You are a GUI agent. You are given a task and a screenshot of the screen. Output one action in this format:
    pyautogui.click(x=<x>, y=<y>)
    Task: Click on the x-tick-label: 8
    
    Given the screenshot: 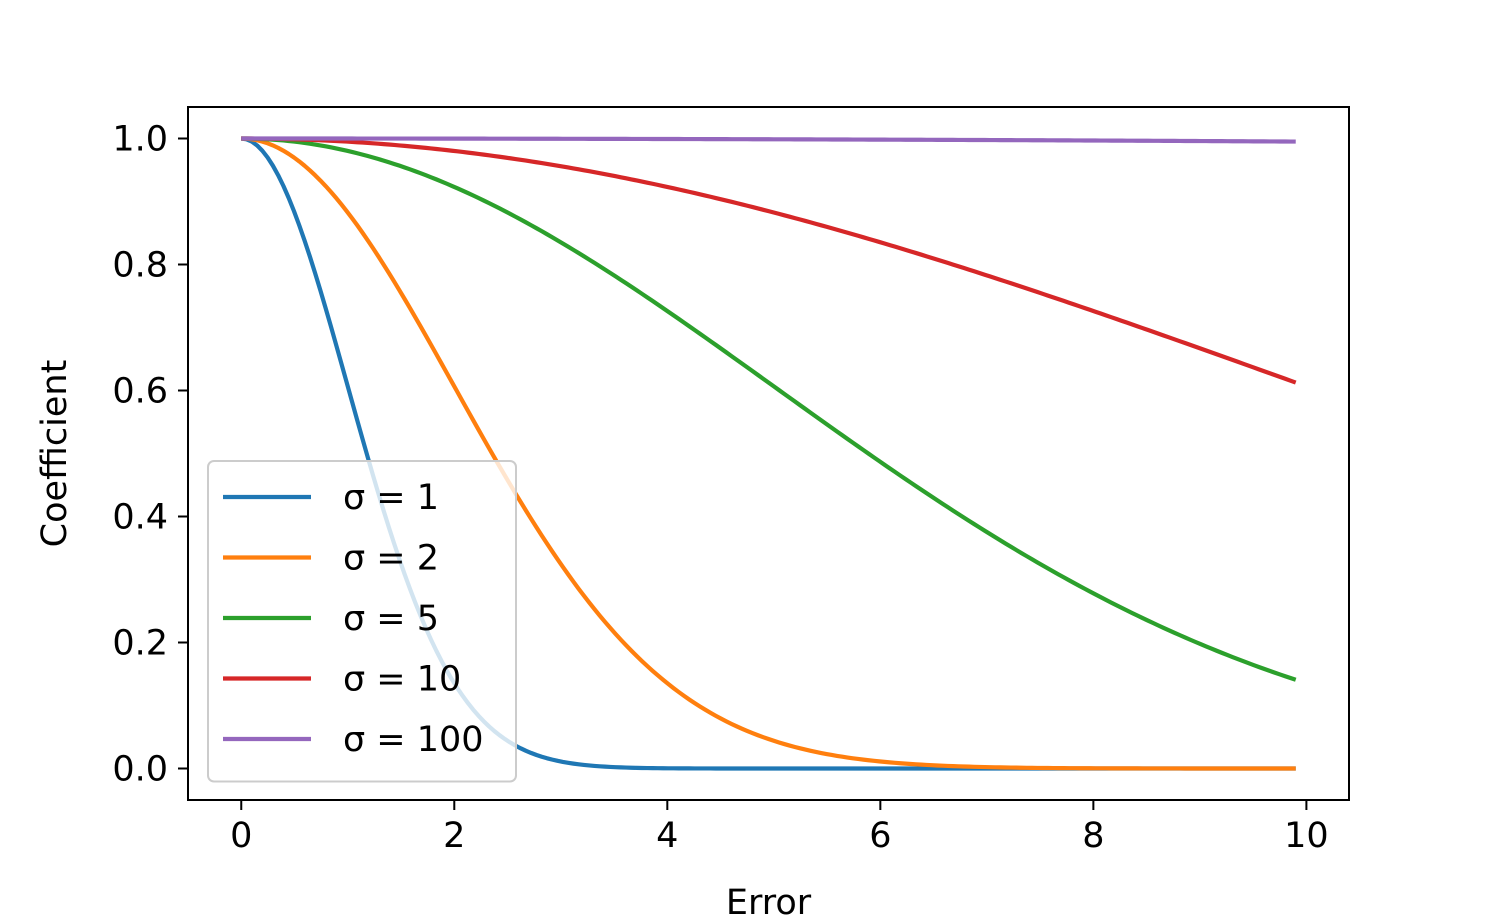 What is the action you would take?
    pyautogui.click(x=1093, y=836)
    